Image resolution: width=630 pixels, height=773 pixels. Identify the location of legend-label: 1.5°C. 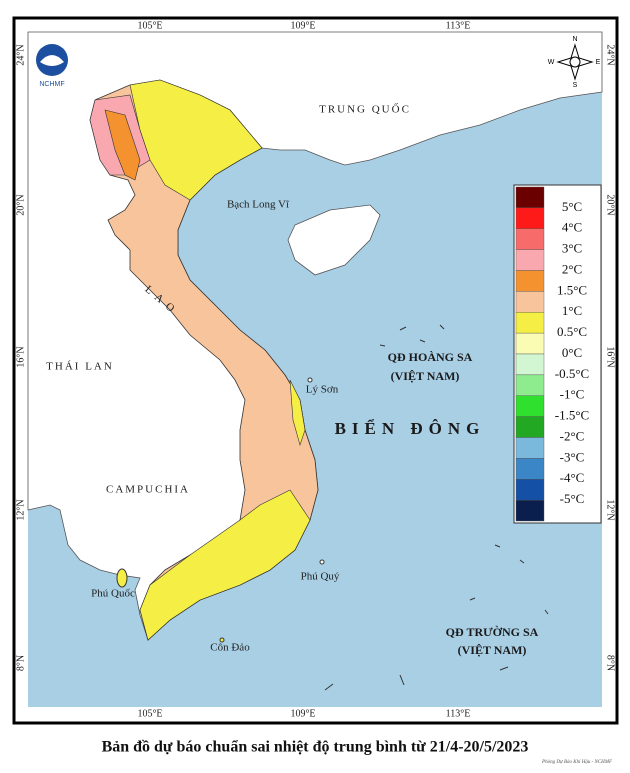
(572, 289).